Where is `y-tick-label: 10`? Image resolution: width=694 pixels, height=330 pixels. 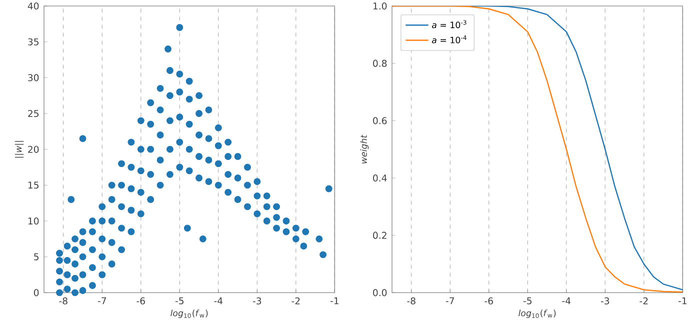
y-tick-label: 10 is located at coordinates (33, 221).